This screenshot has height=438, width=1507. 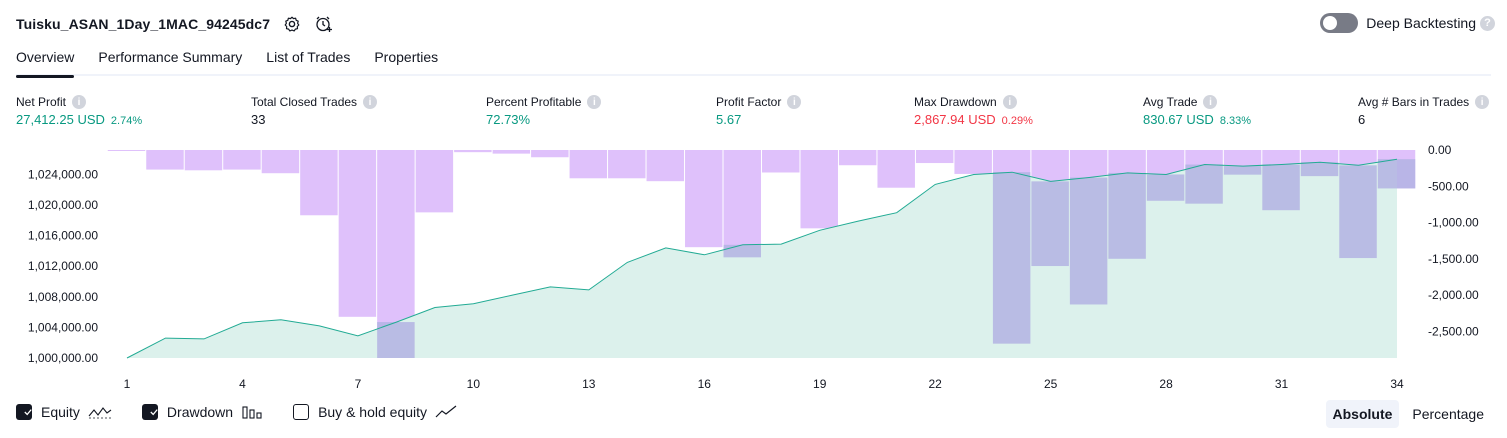 What do you see at coordinates (1197, 112) in the screenshot?
I see `metric-avg-trade: Avg Trade i 830.67 USD 8.33%` at bounding box center [1197, 112].